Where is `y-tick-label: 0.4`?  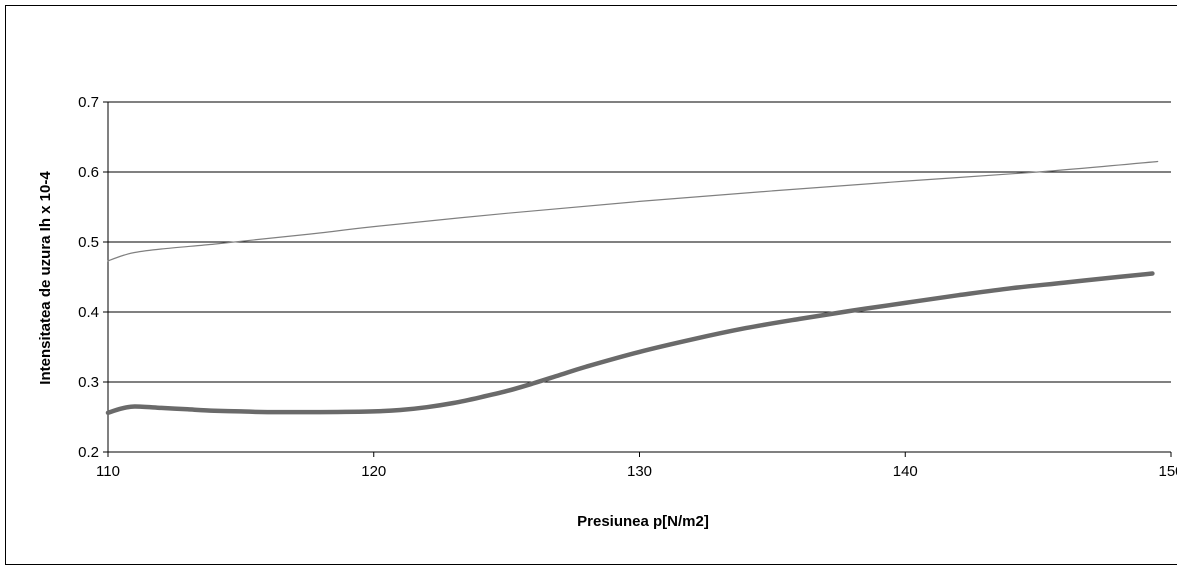 y-tick-label: 0.4 is located at coordinates (88, 312).